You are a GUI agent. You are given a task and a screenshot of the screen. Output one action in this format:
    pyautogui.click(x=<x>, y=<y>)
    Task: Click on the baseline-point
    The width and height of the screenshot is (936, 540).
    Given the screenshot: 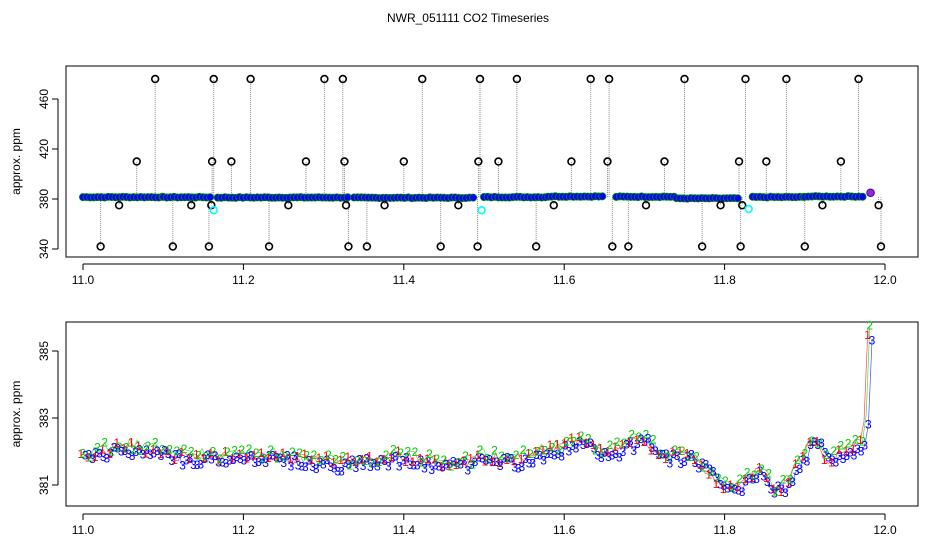 What is the action you would take?
    pyautogui.click(x=737, y=198)
    